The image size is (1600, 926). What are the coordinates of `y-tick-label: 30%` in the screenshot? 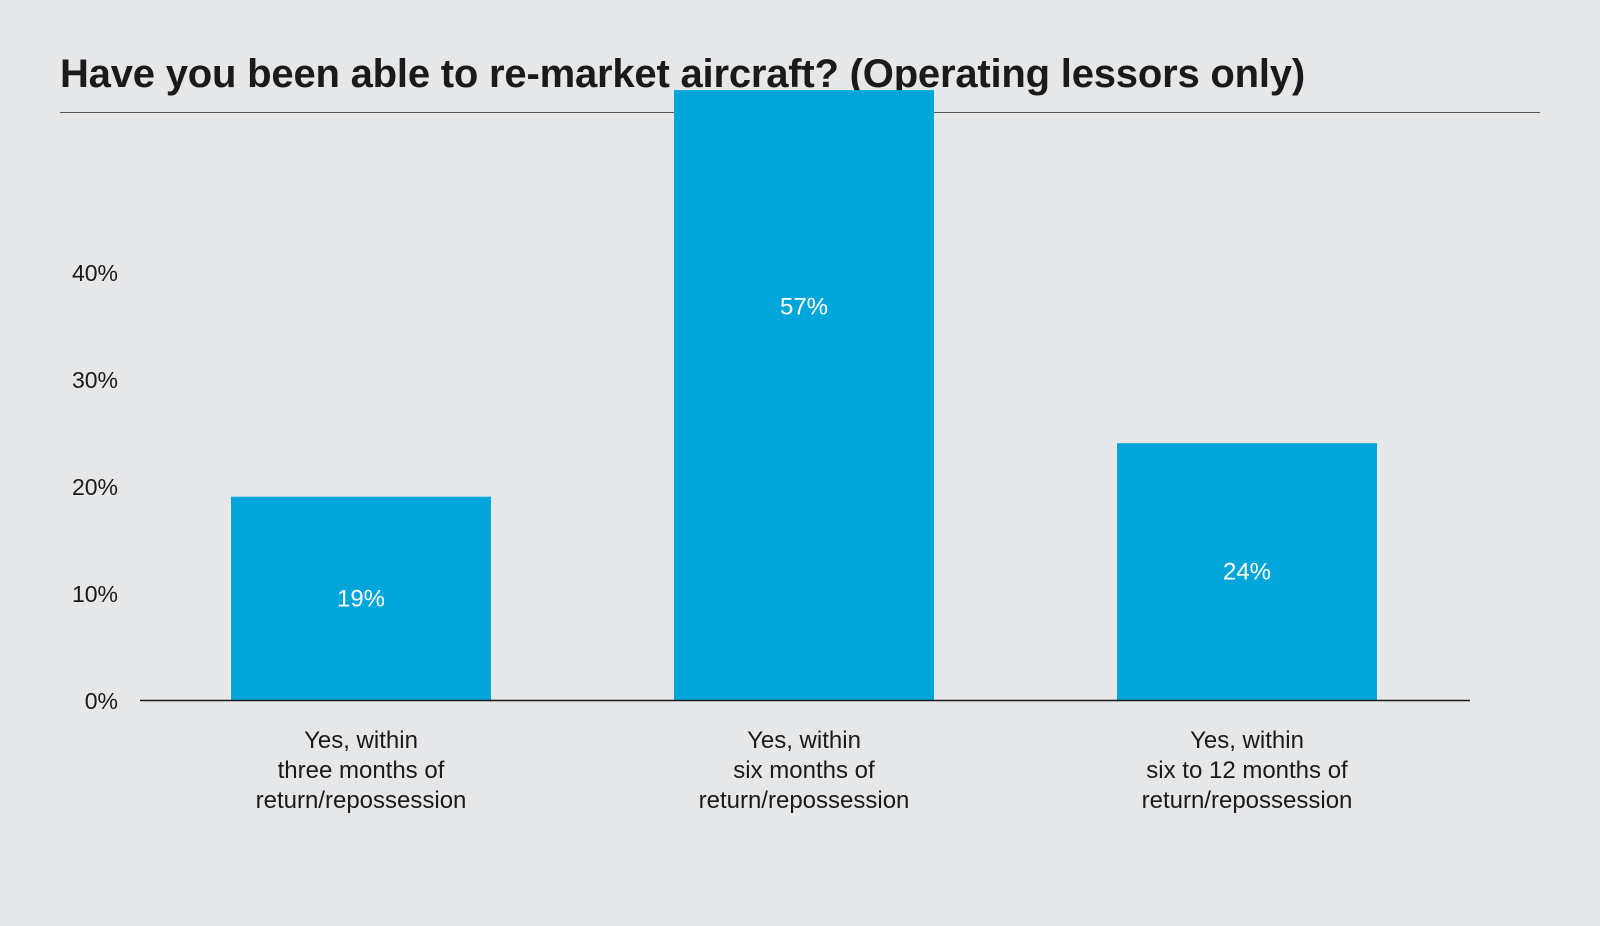 It's located at (95, 380).